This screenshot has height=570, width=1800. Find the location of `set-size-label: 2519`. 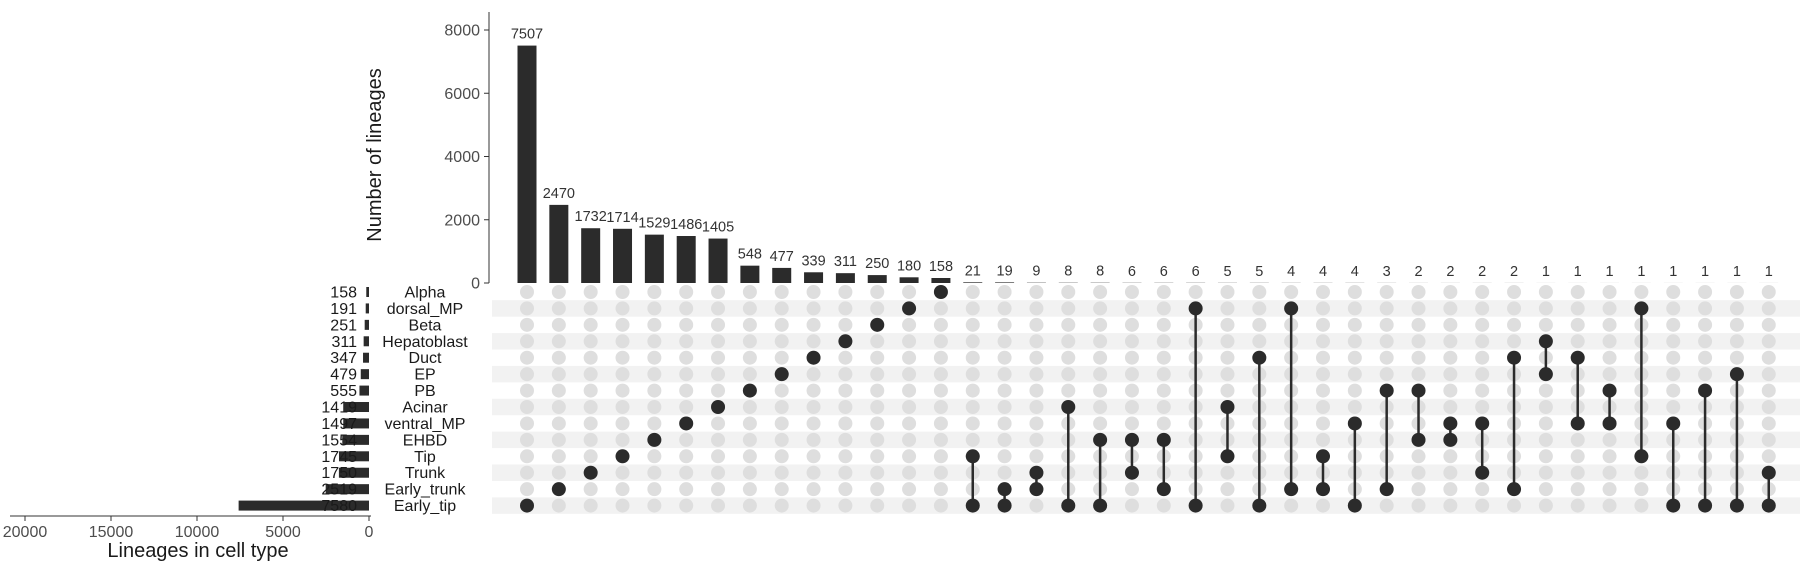

set-size-label: 2519 is located at coordinates (339, 490).